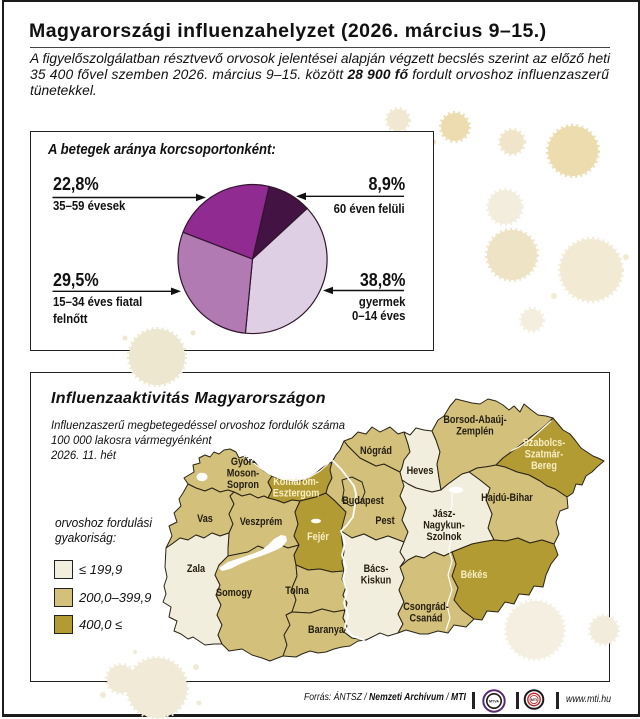  I want to click on svg-text: Veszprém, so click(261, 522).